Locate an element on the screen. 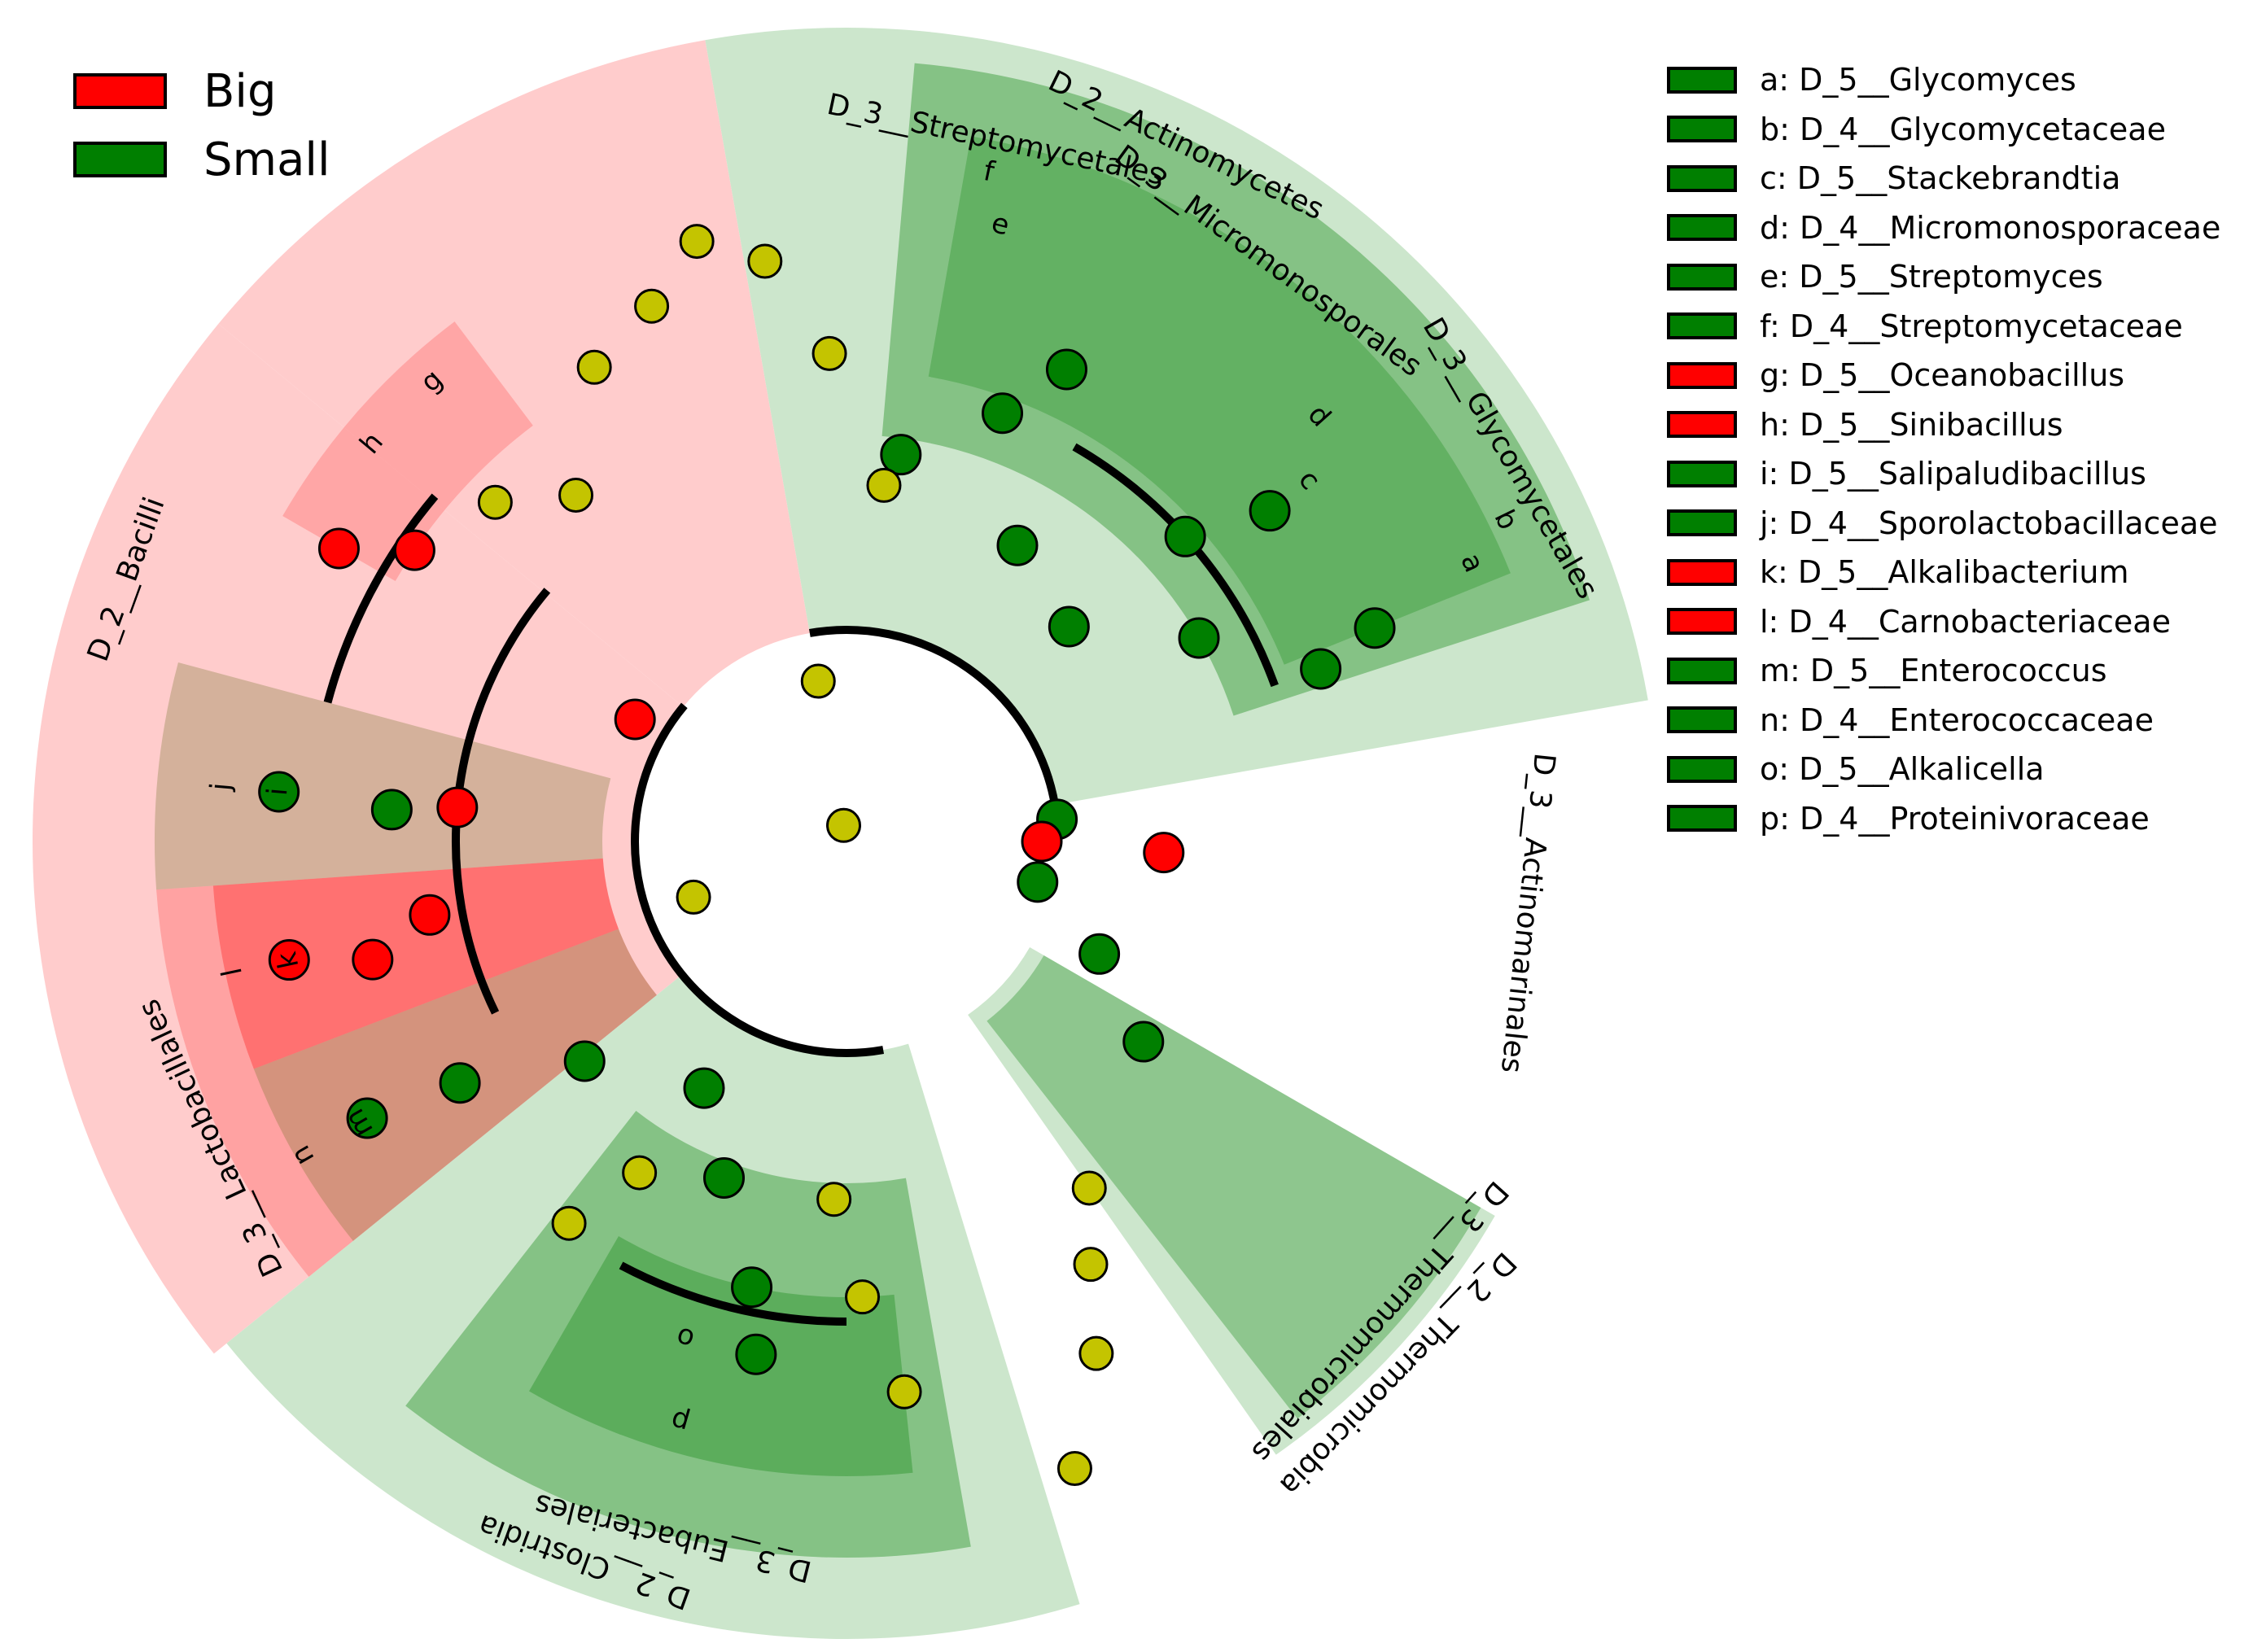 The width and height of the screenshot is (2266, 1652). taxa-swatch-n is located at coordinates (1702, 720).